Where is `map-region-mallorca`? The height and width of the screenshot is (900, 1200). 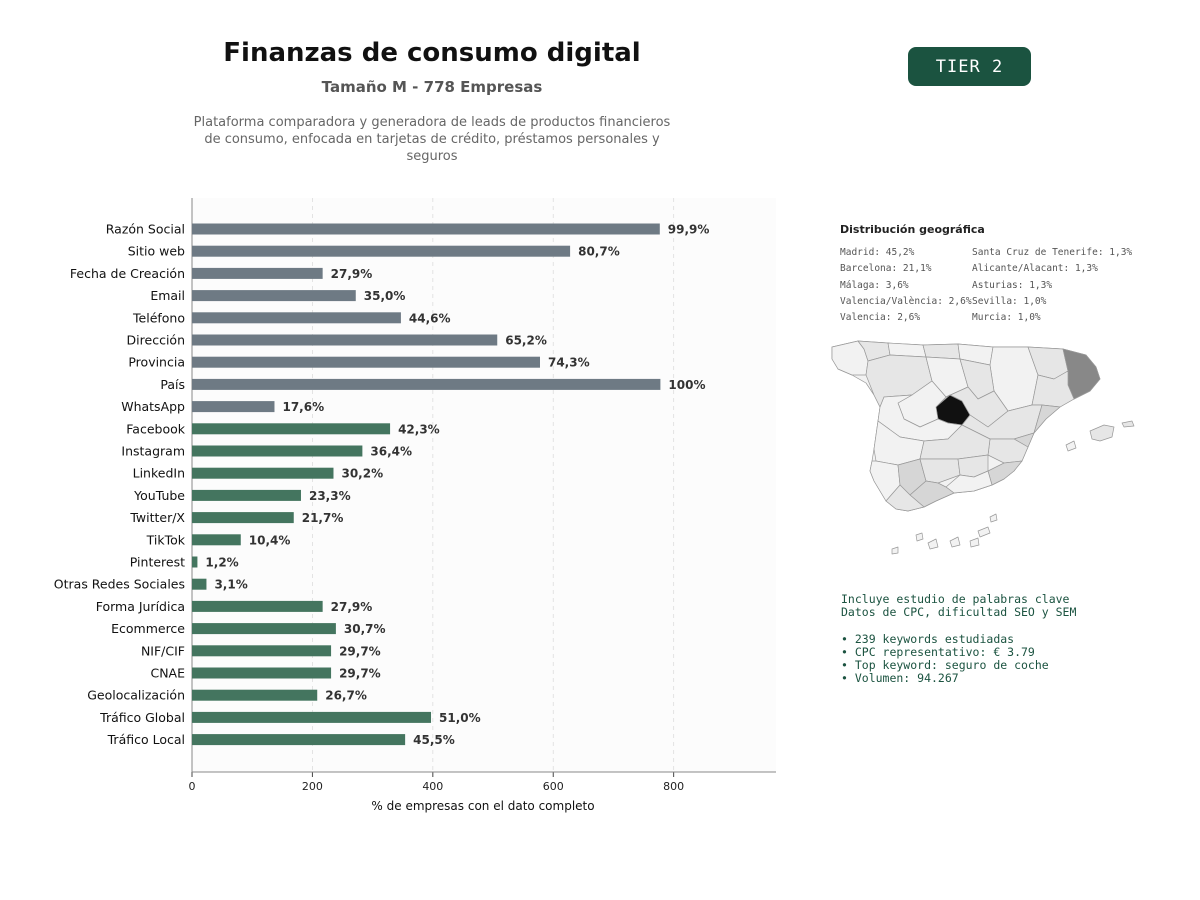 map-region-mallorca is located at coordinates (1102, 433).